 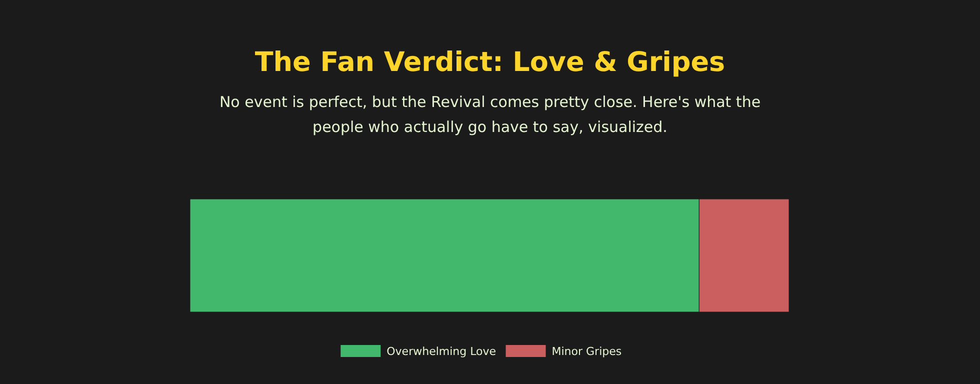 What do you see at coordinates (490, 114) in the screenshot?
I see `chart-subtitle: No event is perfect, but the Revival comes pretty close. Here's what the people who actually go have to say, visualized.` at bounding box center [490, 114].